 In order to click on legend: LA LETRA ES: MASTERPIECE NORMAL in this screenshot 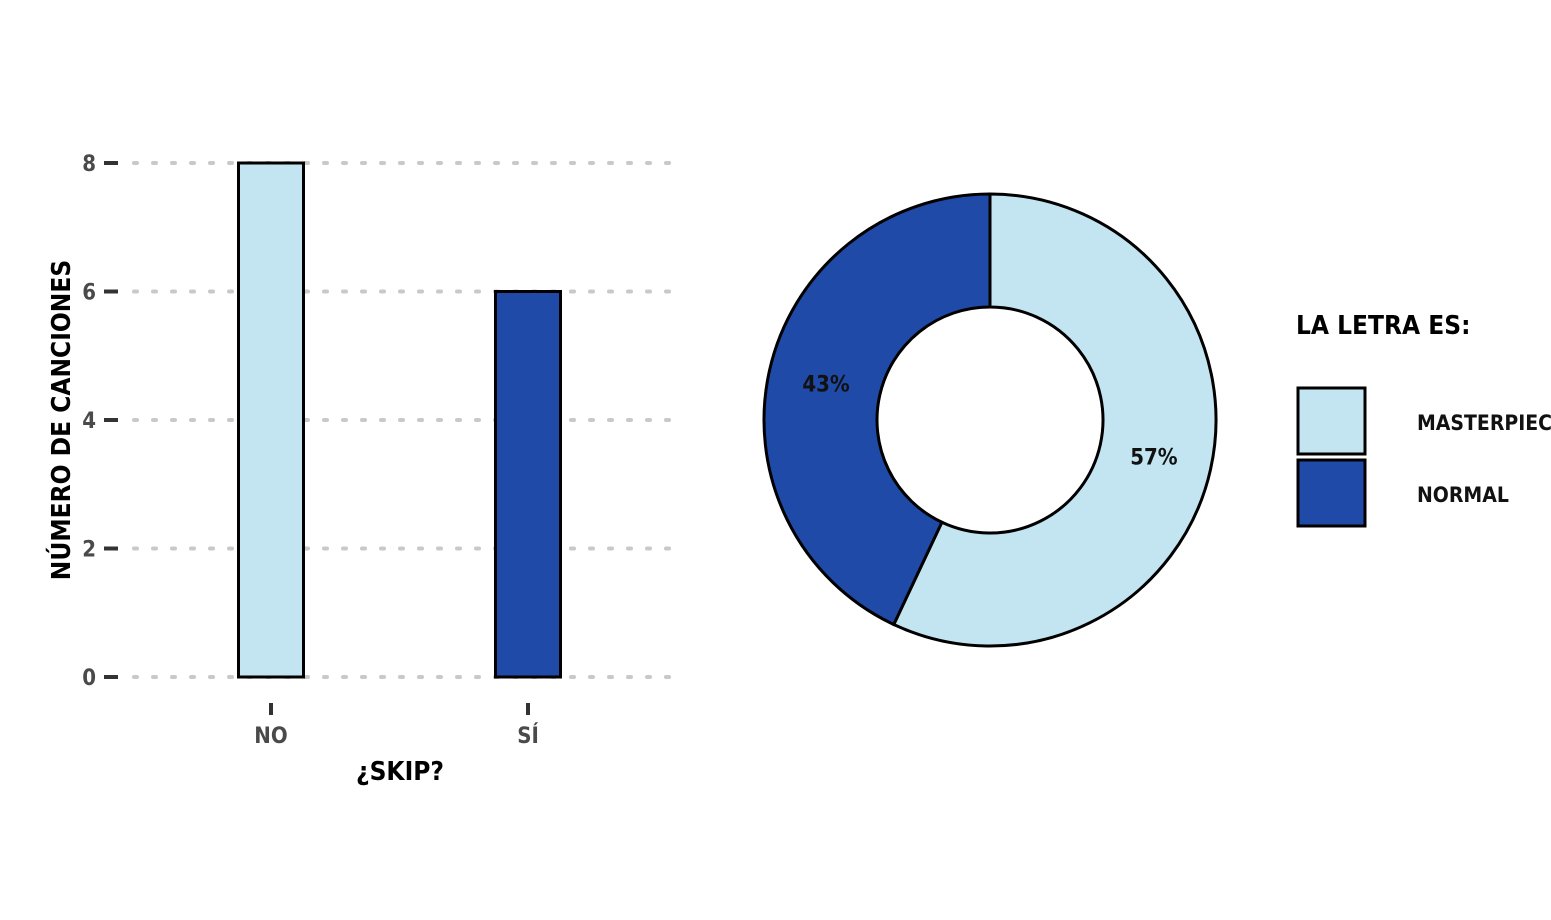, I will do `click(1423, 419)`.